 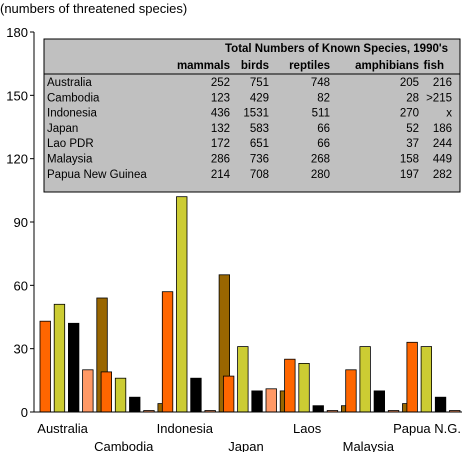 I want to click on category-label: Malaysia, so click(x=369, y=445).